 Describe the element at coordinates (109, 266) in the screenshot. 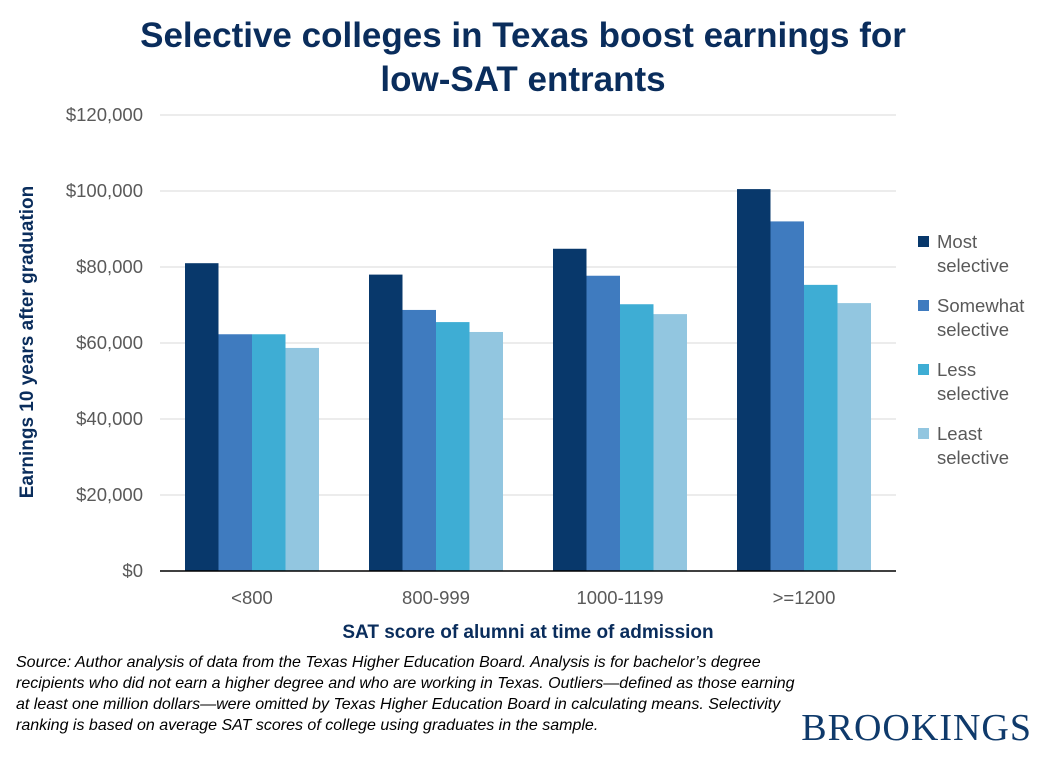

I see `y-tick-label: $80,000` at that location.